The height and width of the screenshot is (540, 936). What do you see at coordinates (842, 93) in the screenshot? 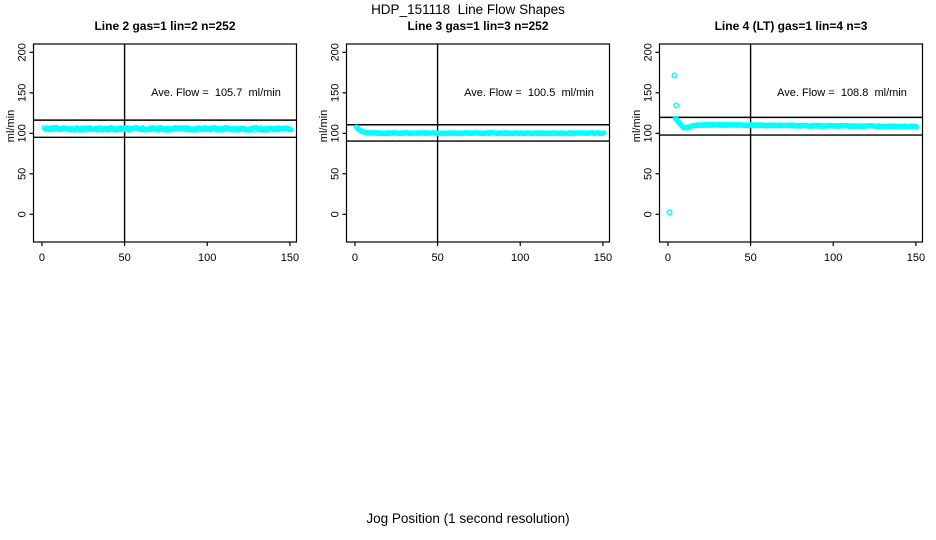
I see `ave-flow-annotation: Ave. Flow = 108.8 ml/min` at bounding box center [842, 93].